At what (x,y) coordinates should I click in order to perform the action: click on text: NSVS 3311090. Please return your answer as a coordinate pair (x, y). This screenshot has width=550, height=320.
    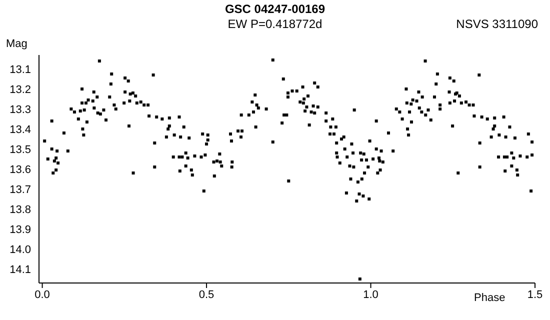
    Looking at the image, I should click on (497, 24).